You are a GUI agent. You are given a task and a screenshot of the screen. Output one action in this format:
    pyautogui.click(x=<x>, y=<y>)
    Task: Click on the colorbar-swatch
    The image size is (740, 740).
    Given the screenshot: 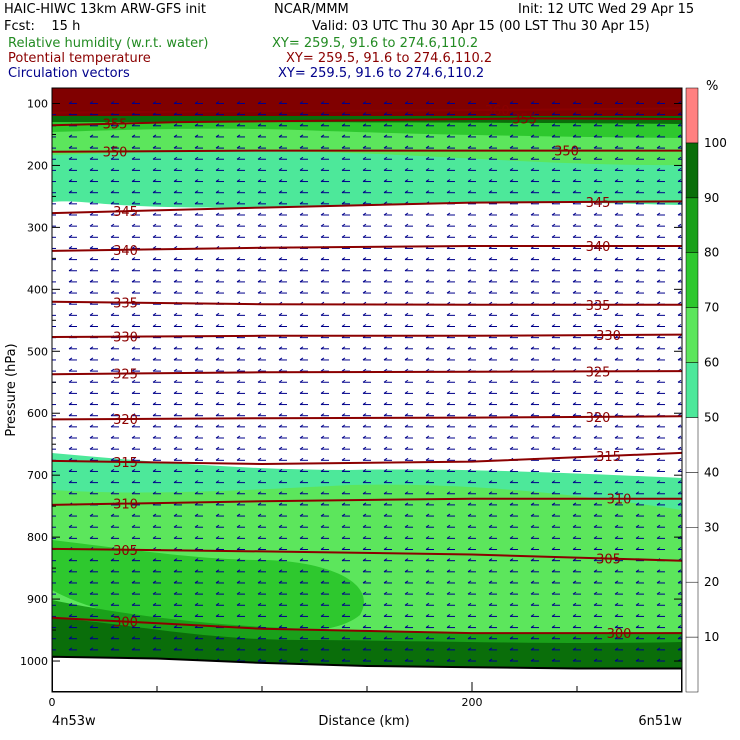 What is the action you would take?
    pyautogui.click(x=692, y=225)
    